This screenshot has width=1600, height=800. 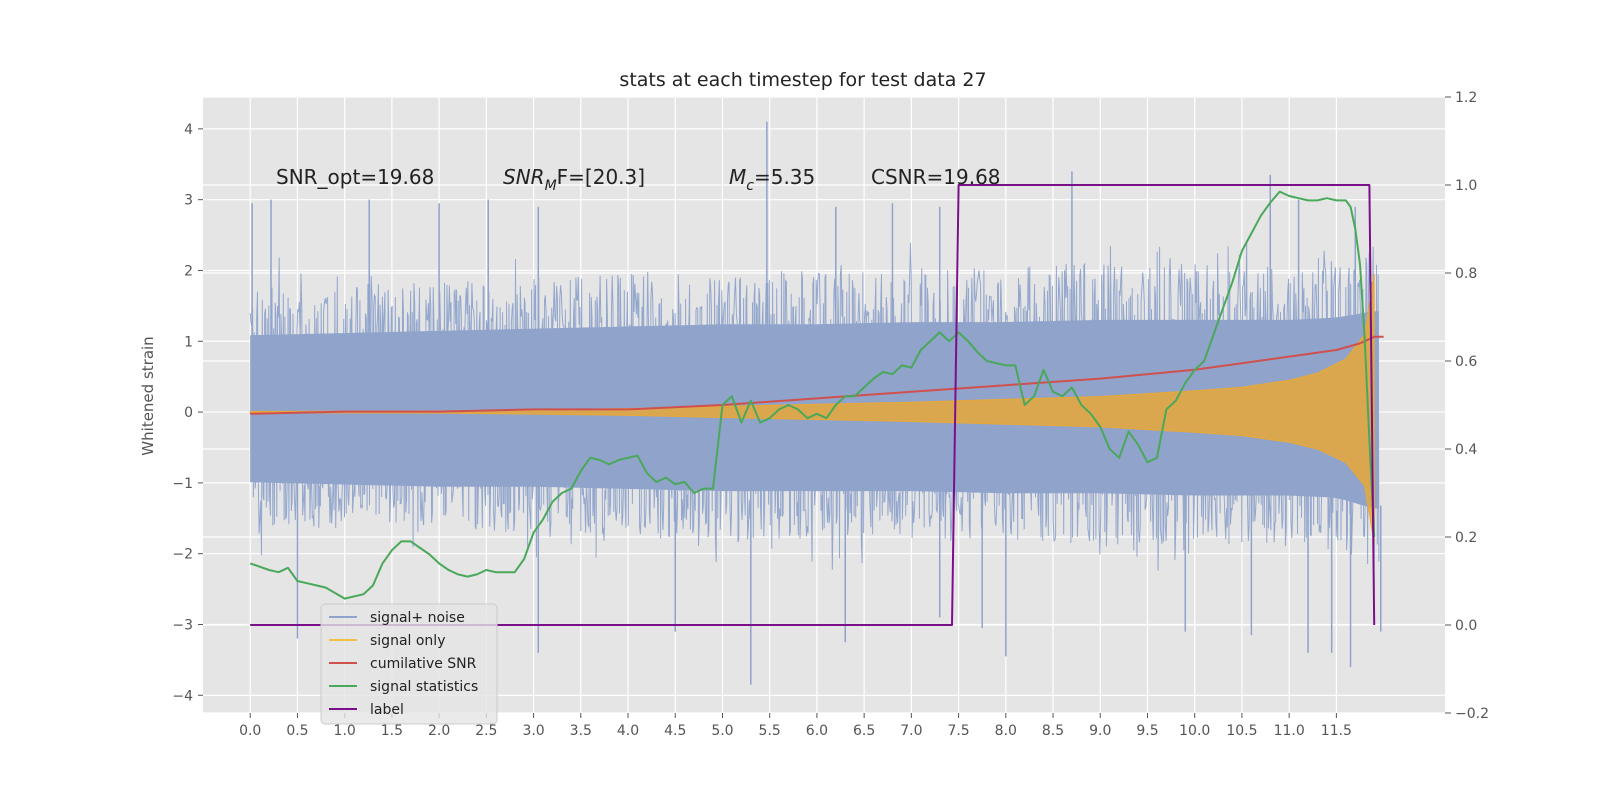 I want to click on y-axis-left: −4 −3 −2 −1 0 1 2 3 4, so click(x=187, y=413).